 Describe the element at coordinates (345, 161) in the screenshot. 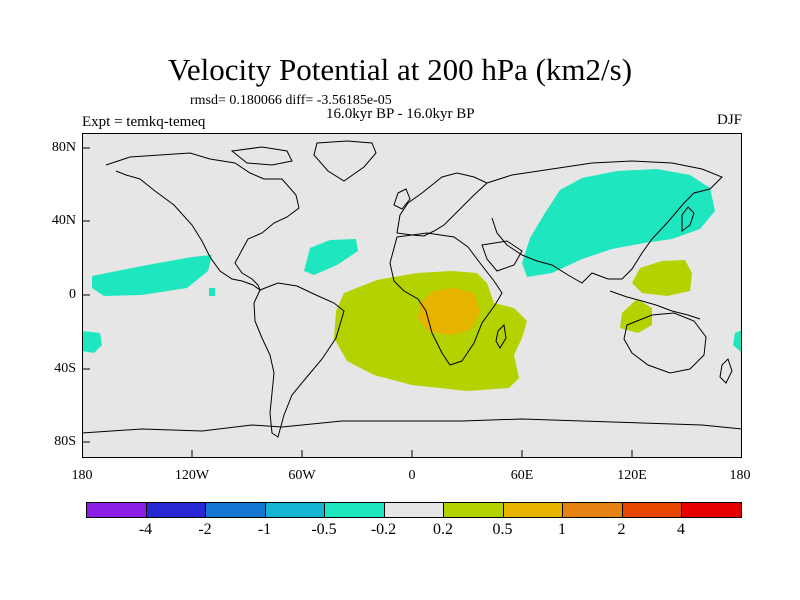

I see `greenland-coast` at that location.